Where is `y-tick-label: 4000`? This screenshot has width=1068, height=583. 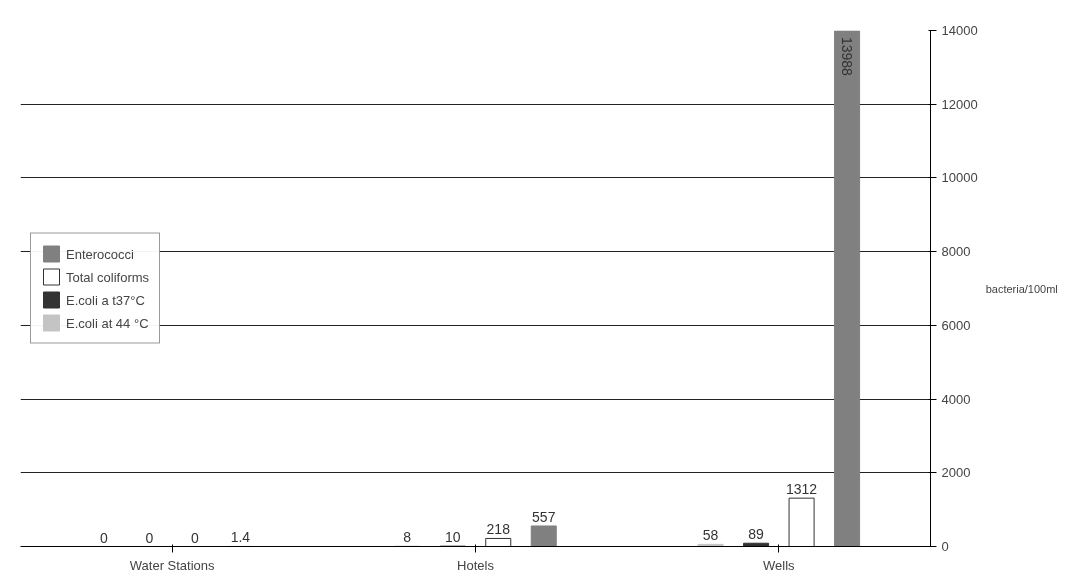
y-tick-label: 4000 is located at coordinates (956, 399).